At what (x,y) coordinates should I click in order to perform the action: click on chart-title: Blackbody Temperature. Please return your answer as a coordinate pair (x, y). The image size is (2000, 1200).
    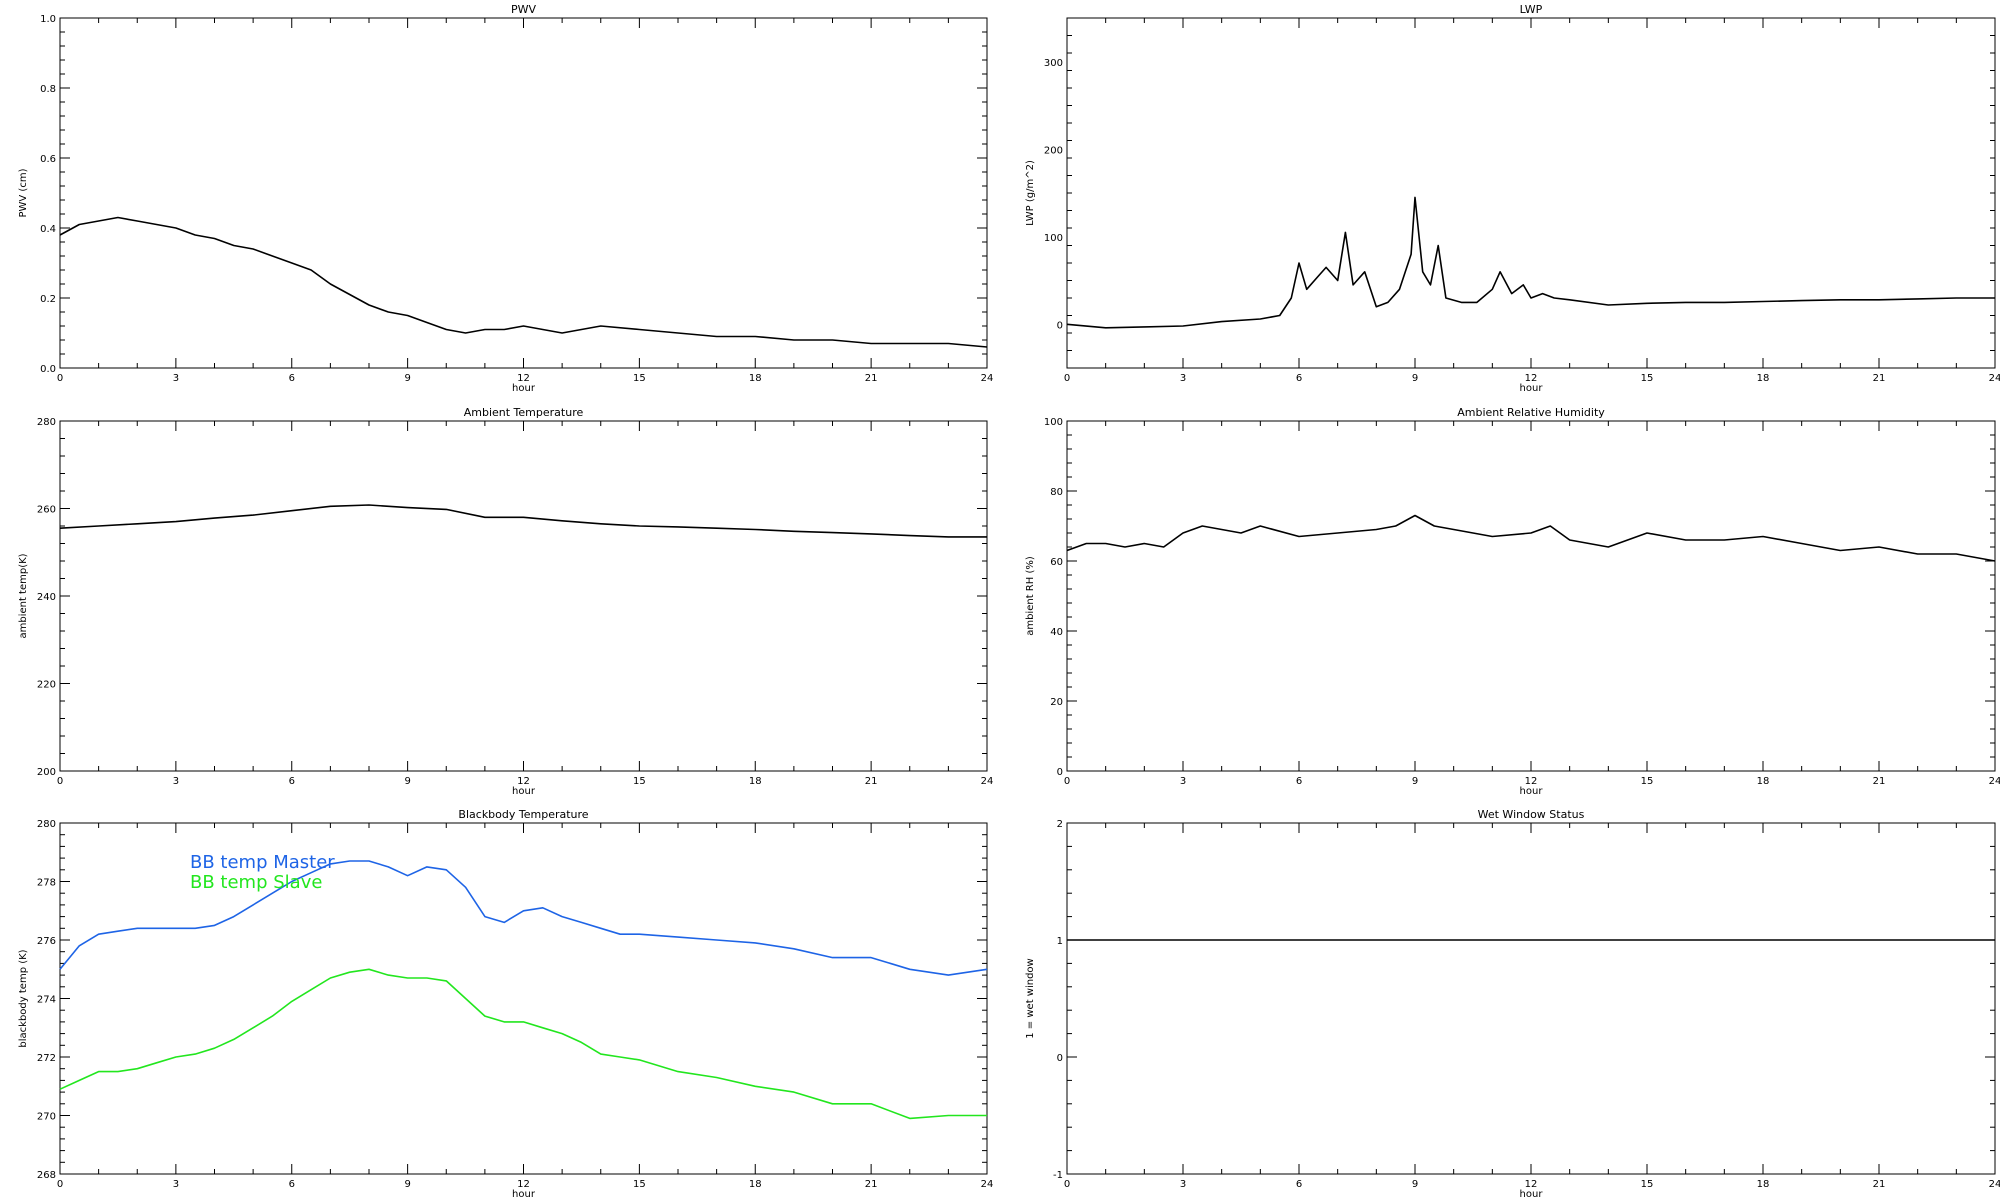
    Looking at the image, I should click on (523, 814).